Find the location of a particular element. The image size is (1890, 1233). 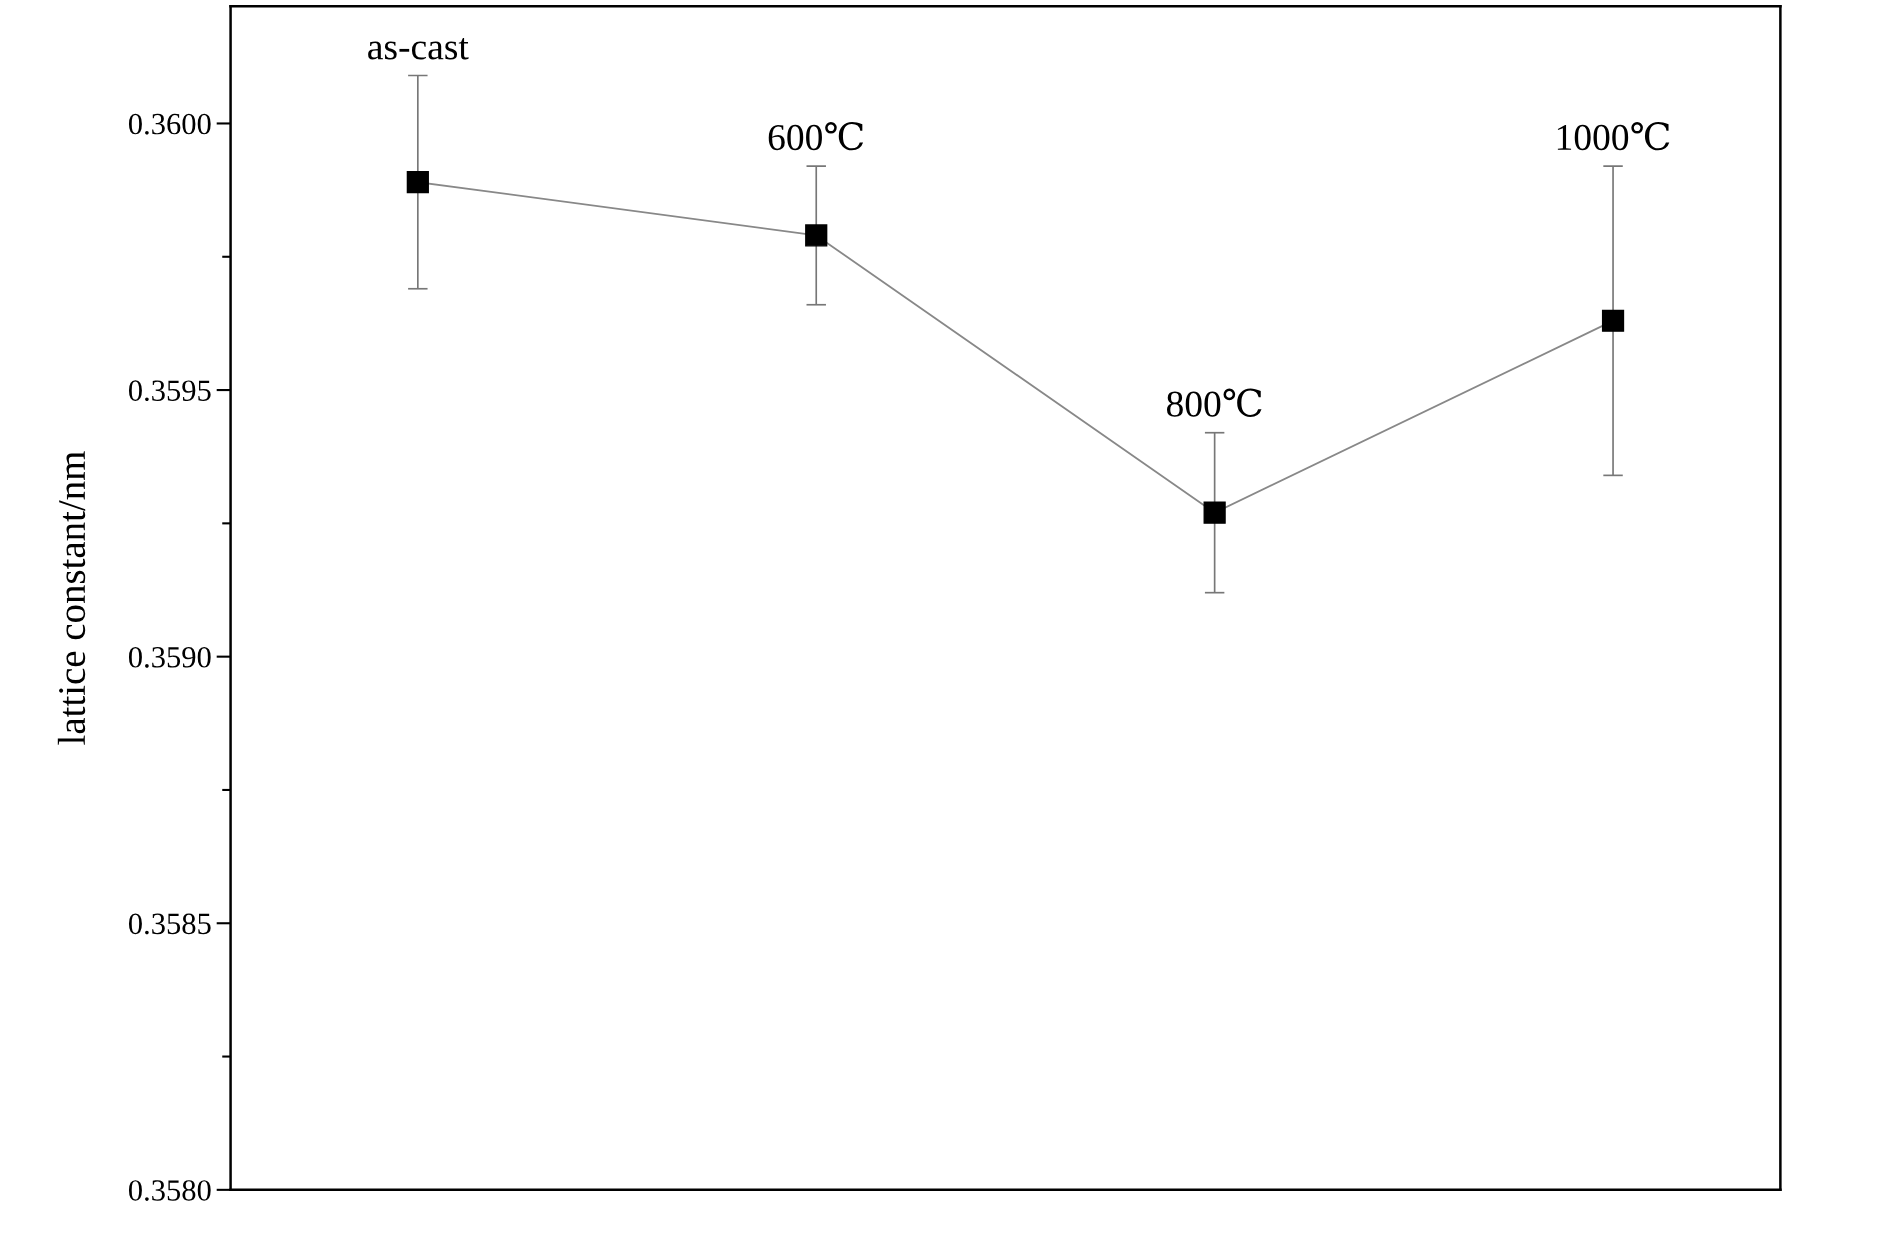

x-tick-label: 1000℃ is located at coordinates (1613, 136).